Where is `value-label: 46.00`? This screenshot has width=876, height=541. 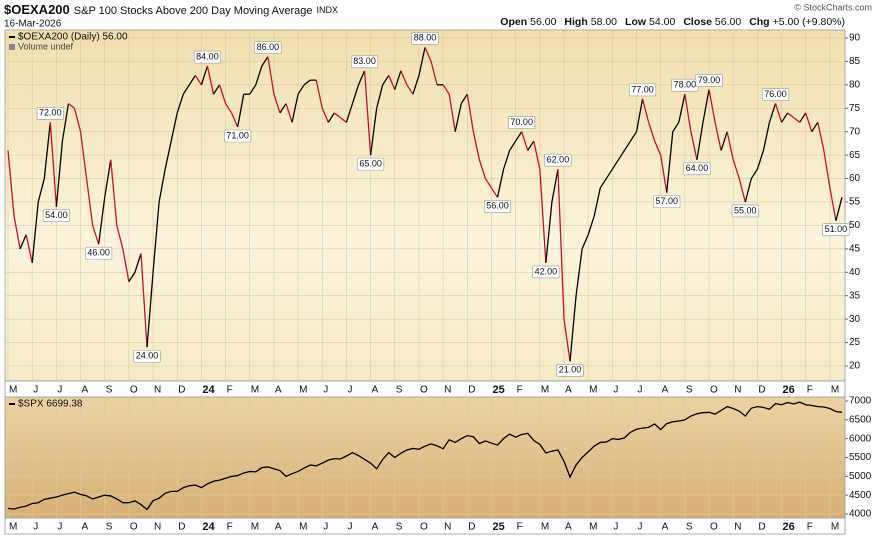
value-label: 46.00 is located at coordinates (98, 253).